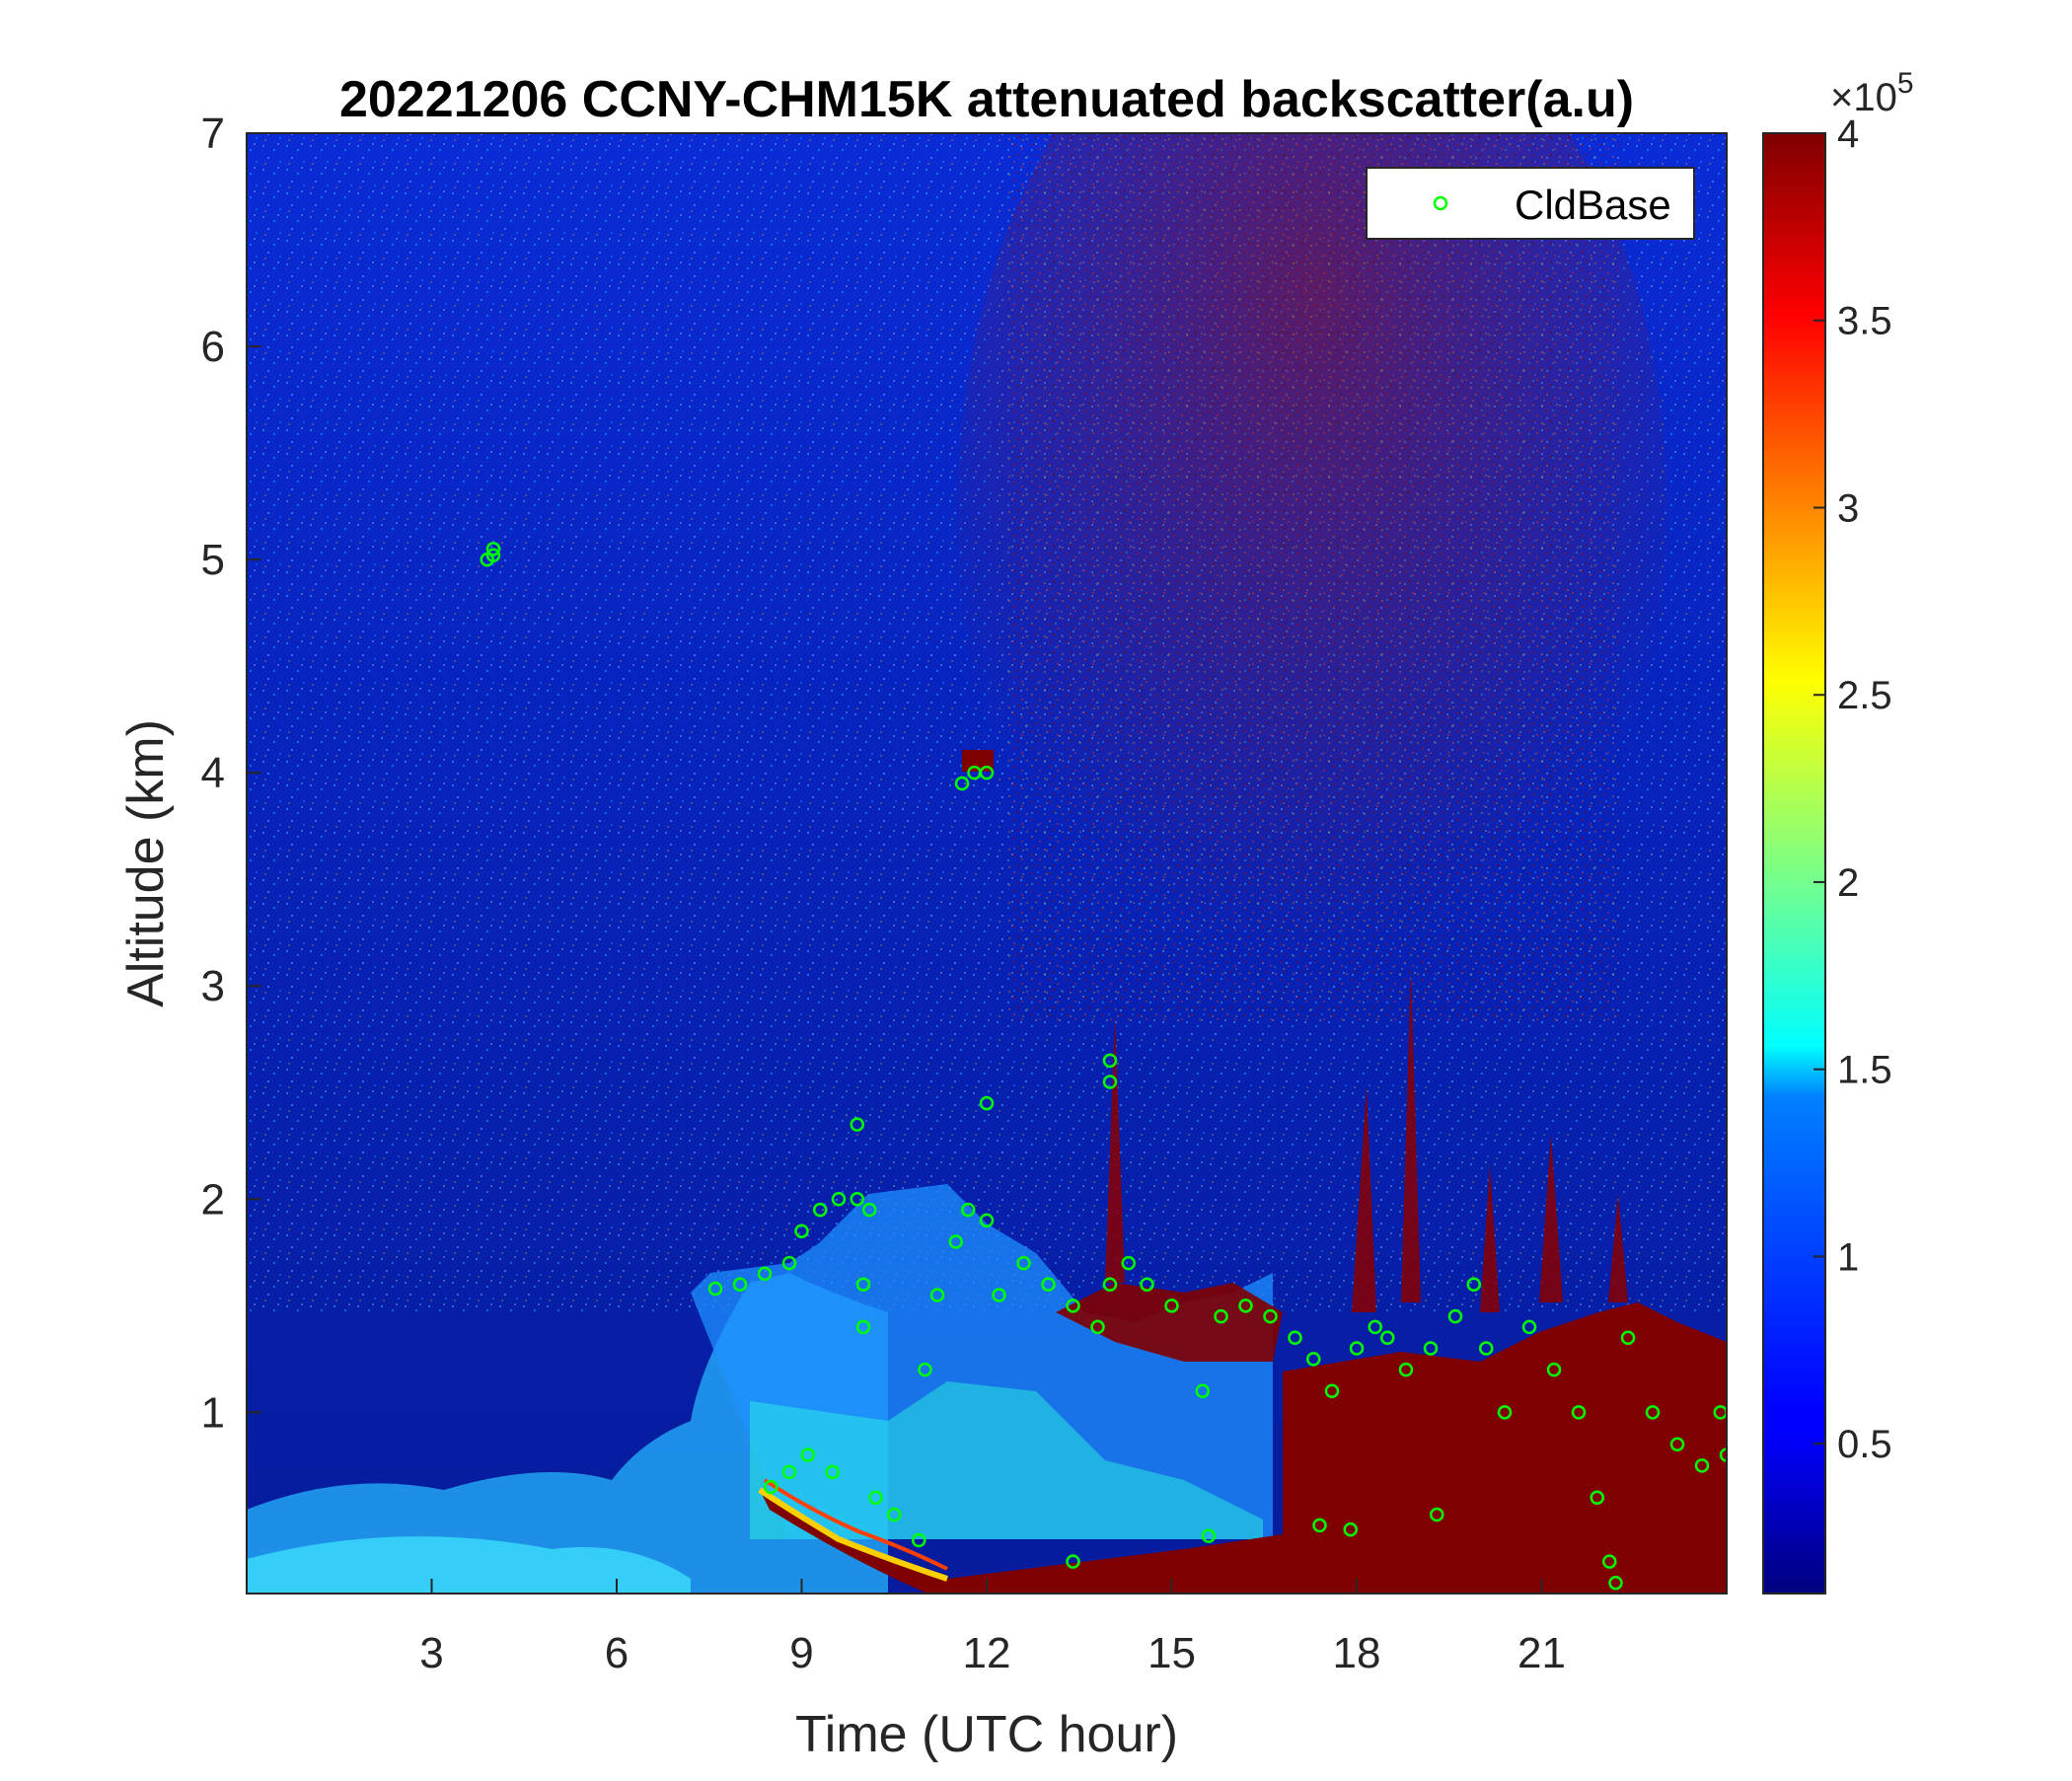 This screenshot has width=2072, height=1781. I want to click on y-tick-label: 5, so click(213, 560).